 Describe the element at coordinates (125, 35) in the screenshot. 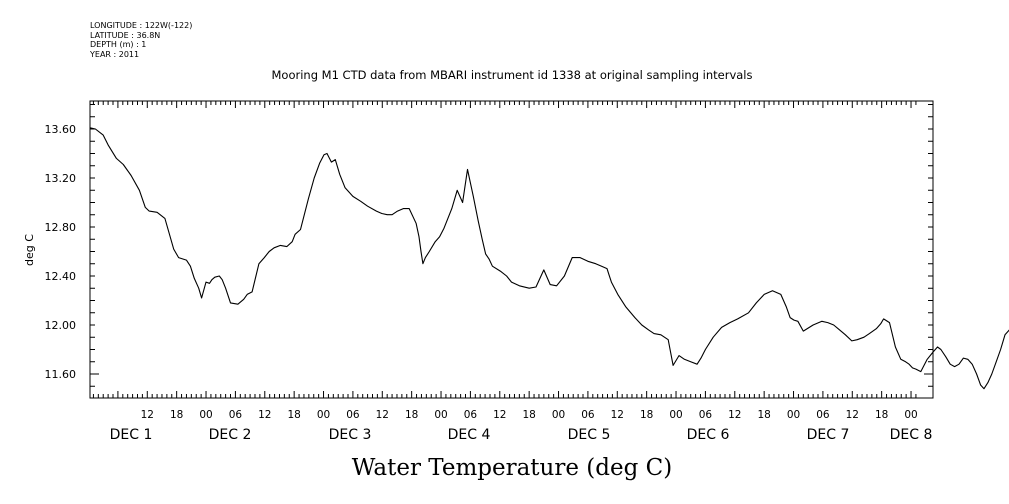

I see `meta-latitude: LATITUDE : 36.8N` at that location.